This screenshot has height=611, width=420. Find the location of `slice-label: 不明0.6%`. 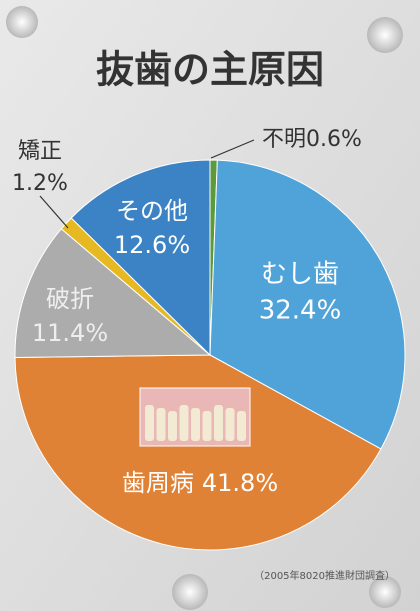

slice-label: 不明0.6% is located at coordinates (312, 139).